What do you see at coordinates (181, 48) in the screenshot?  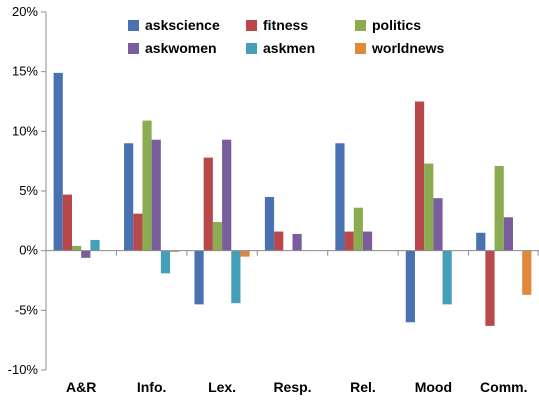 I see `legend-label-askwomen: askwomen` at bounding box center [181, 48].